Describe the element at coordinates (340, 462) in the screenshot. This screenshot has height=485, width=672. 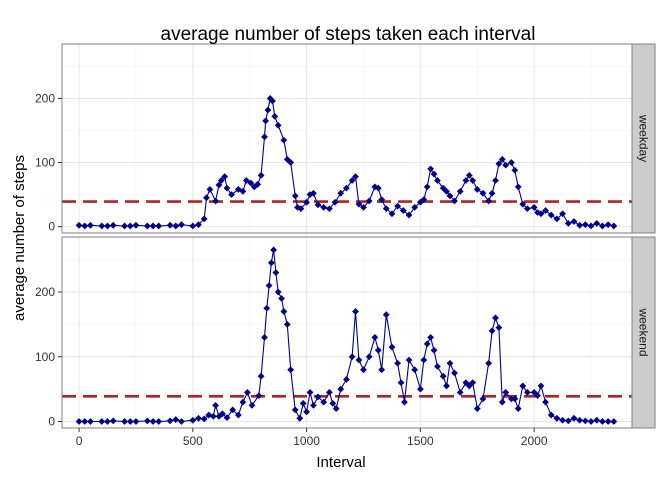
I see `x-axis-label: Interval` at that location.